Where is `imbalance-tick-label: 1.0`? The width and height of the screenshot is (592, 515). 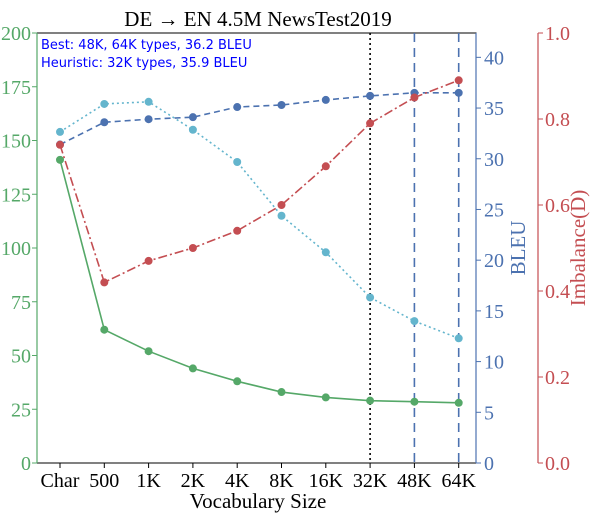 imbalance-tick-label: 1.0 is located at coordinates (557, 34).